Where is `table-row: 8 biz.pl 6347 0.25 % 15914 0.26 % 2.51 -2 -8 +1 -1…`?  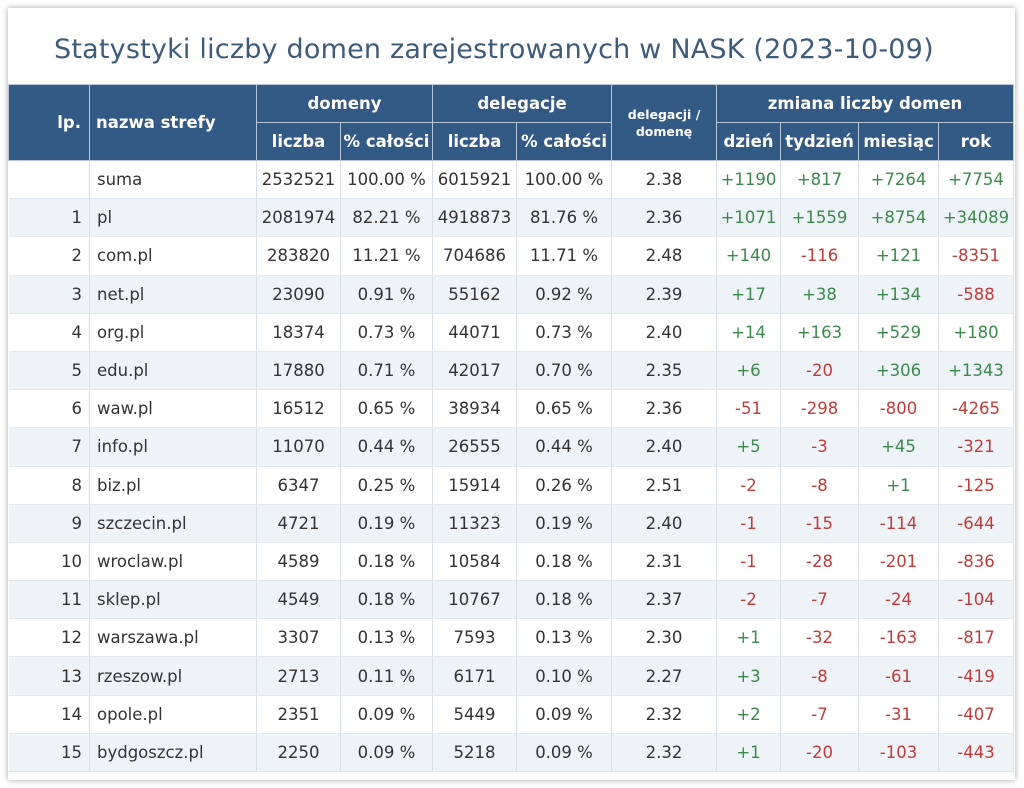
table-row: 8 biz.pl 6347 0.25 % 15914 0.26 % 2.51 -2 -8 +1 -1… is located at coordinates (511, 485).